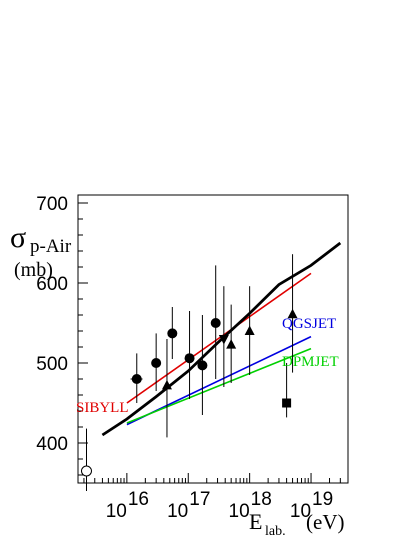  What do you see at coordinates (199, 499) in the screenshot?
I see `x-tick-exponent: 17` at bounding box center [199, 499].